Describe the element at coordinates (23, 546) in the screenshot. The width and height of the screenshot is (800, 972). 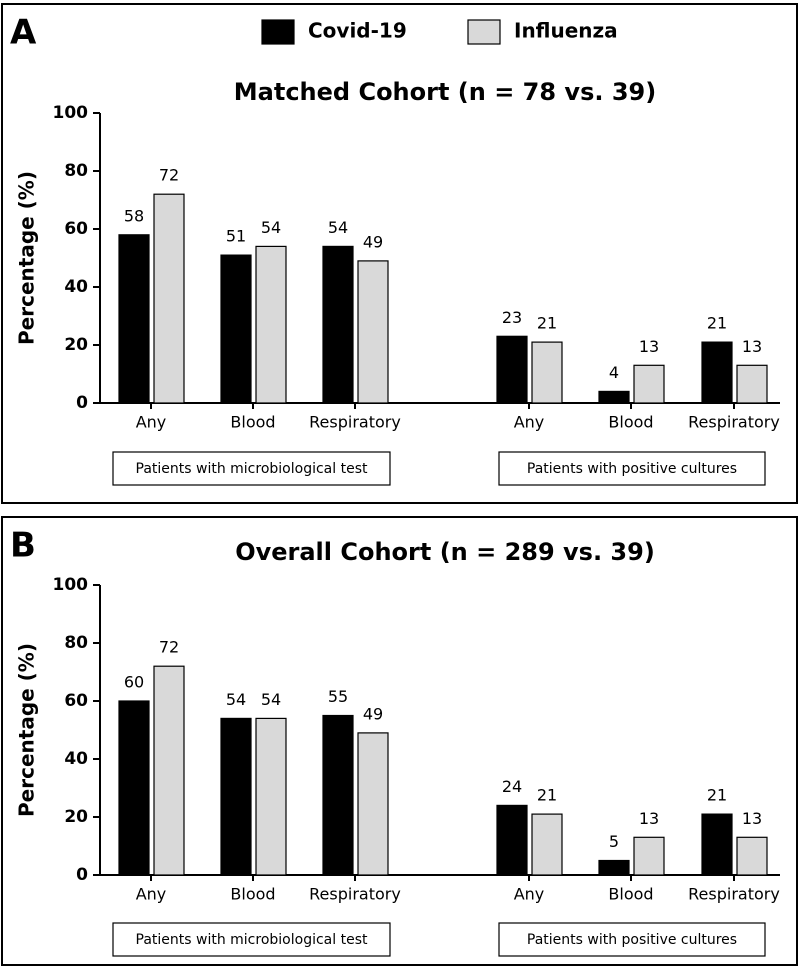
I see `panel-label: B` at that location.